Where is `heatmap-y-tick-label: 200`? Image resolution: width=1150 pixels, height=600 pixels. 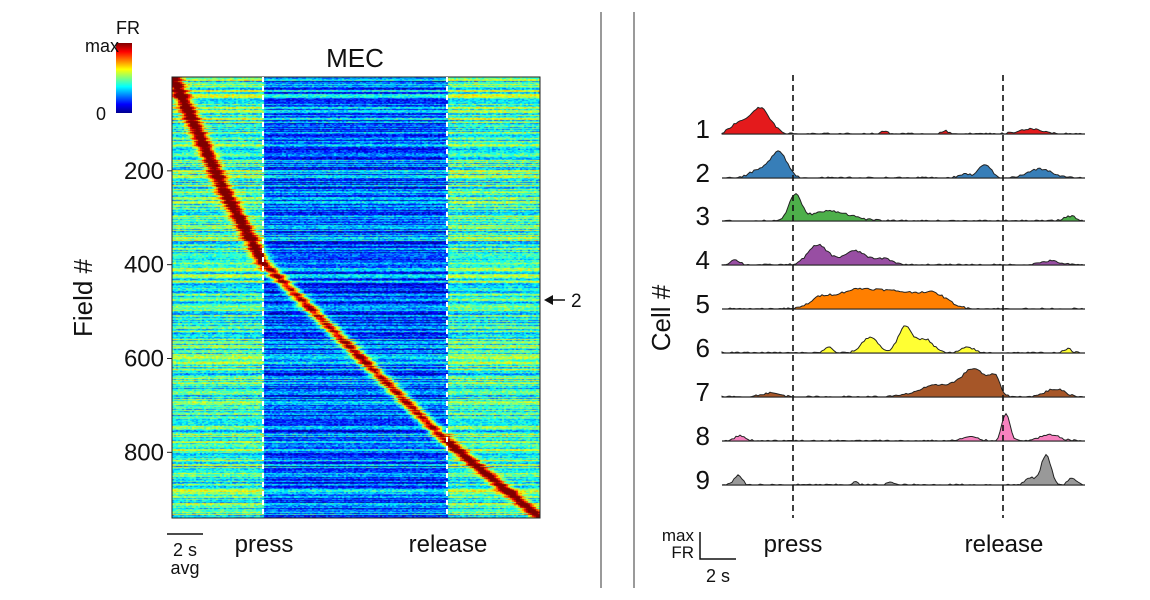 heatmap-y-tick-label: 200 is located at coordinates (144, 171).